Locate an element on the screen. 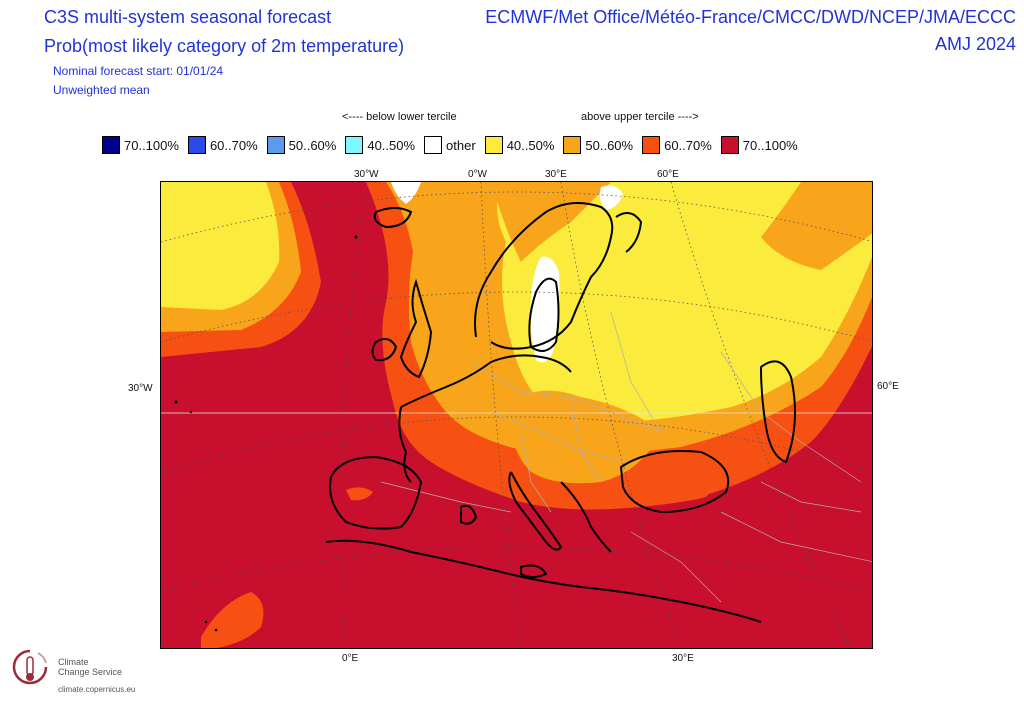  lon-label-top: 0°W is located at coordinates (477, 174).